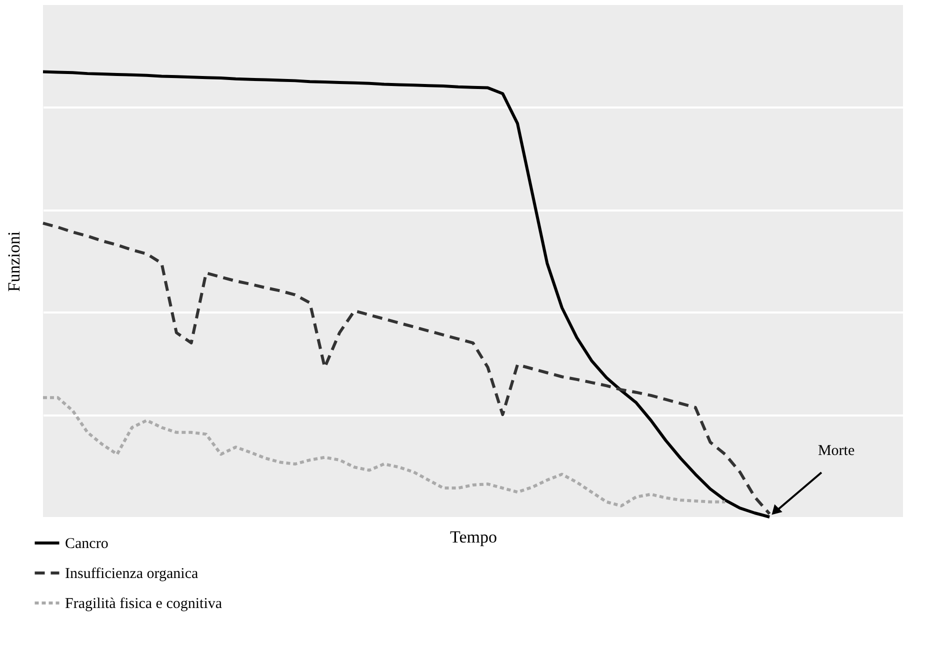  Describe the element at coordinates (131, 574) in the screenshot. I see `legend-label: Insufficienza organica` at that location.